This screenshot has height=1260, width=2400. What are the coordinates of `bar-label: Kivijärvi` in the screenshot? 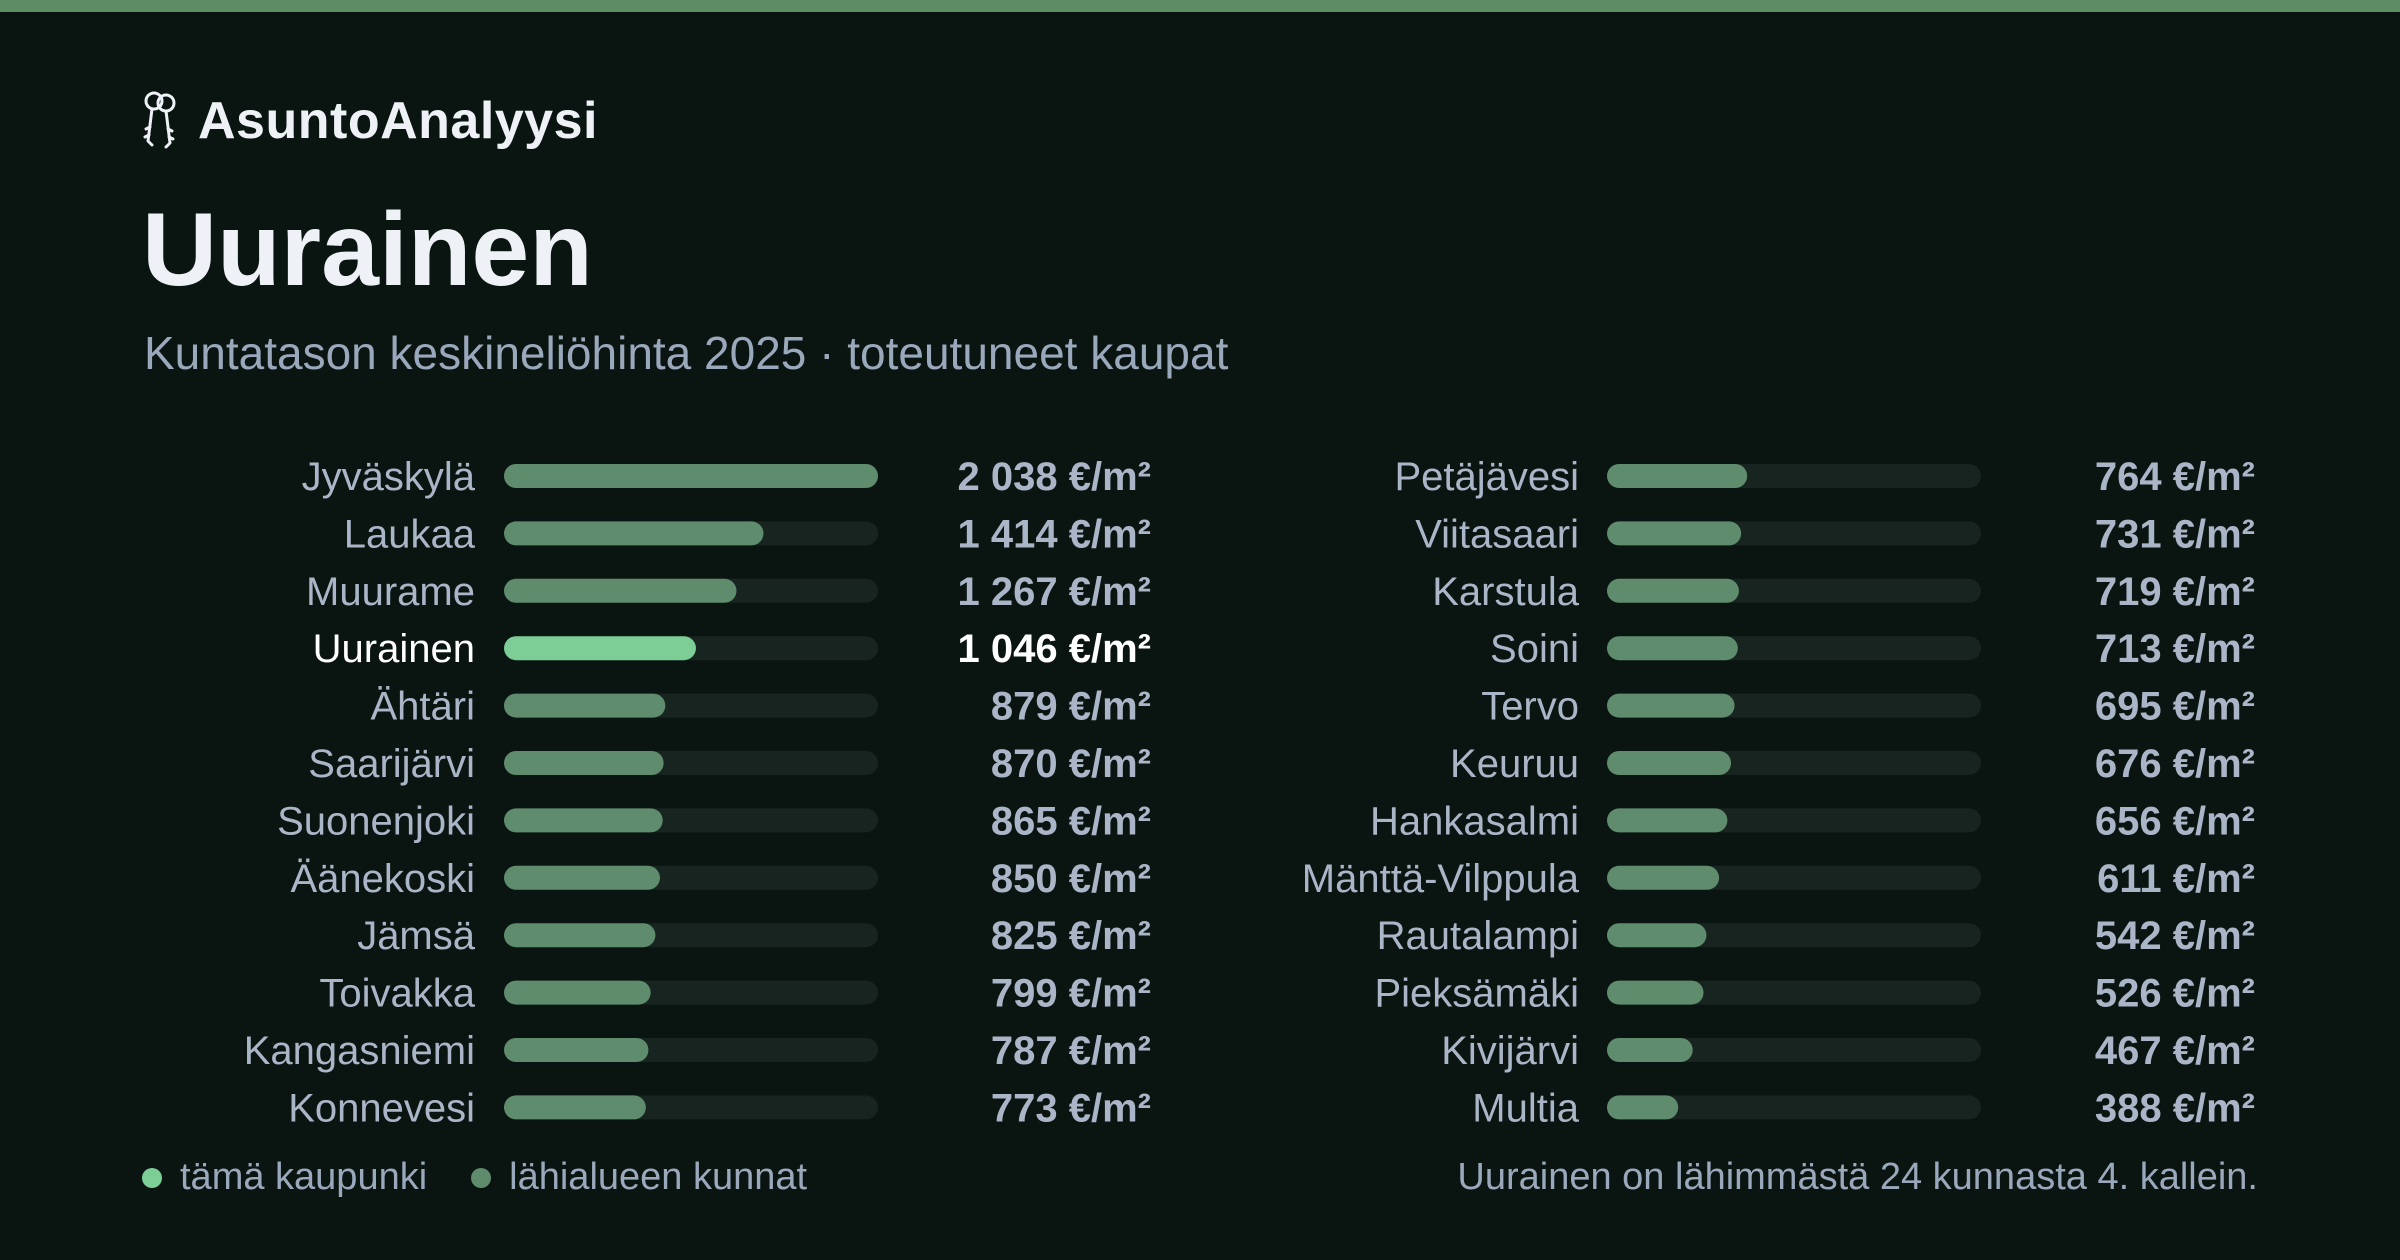 It's located at (1510, 1051).